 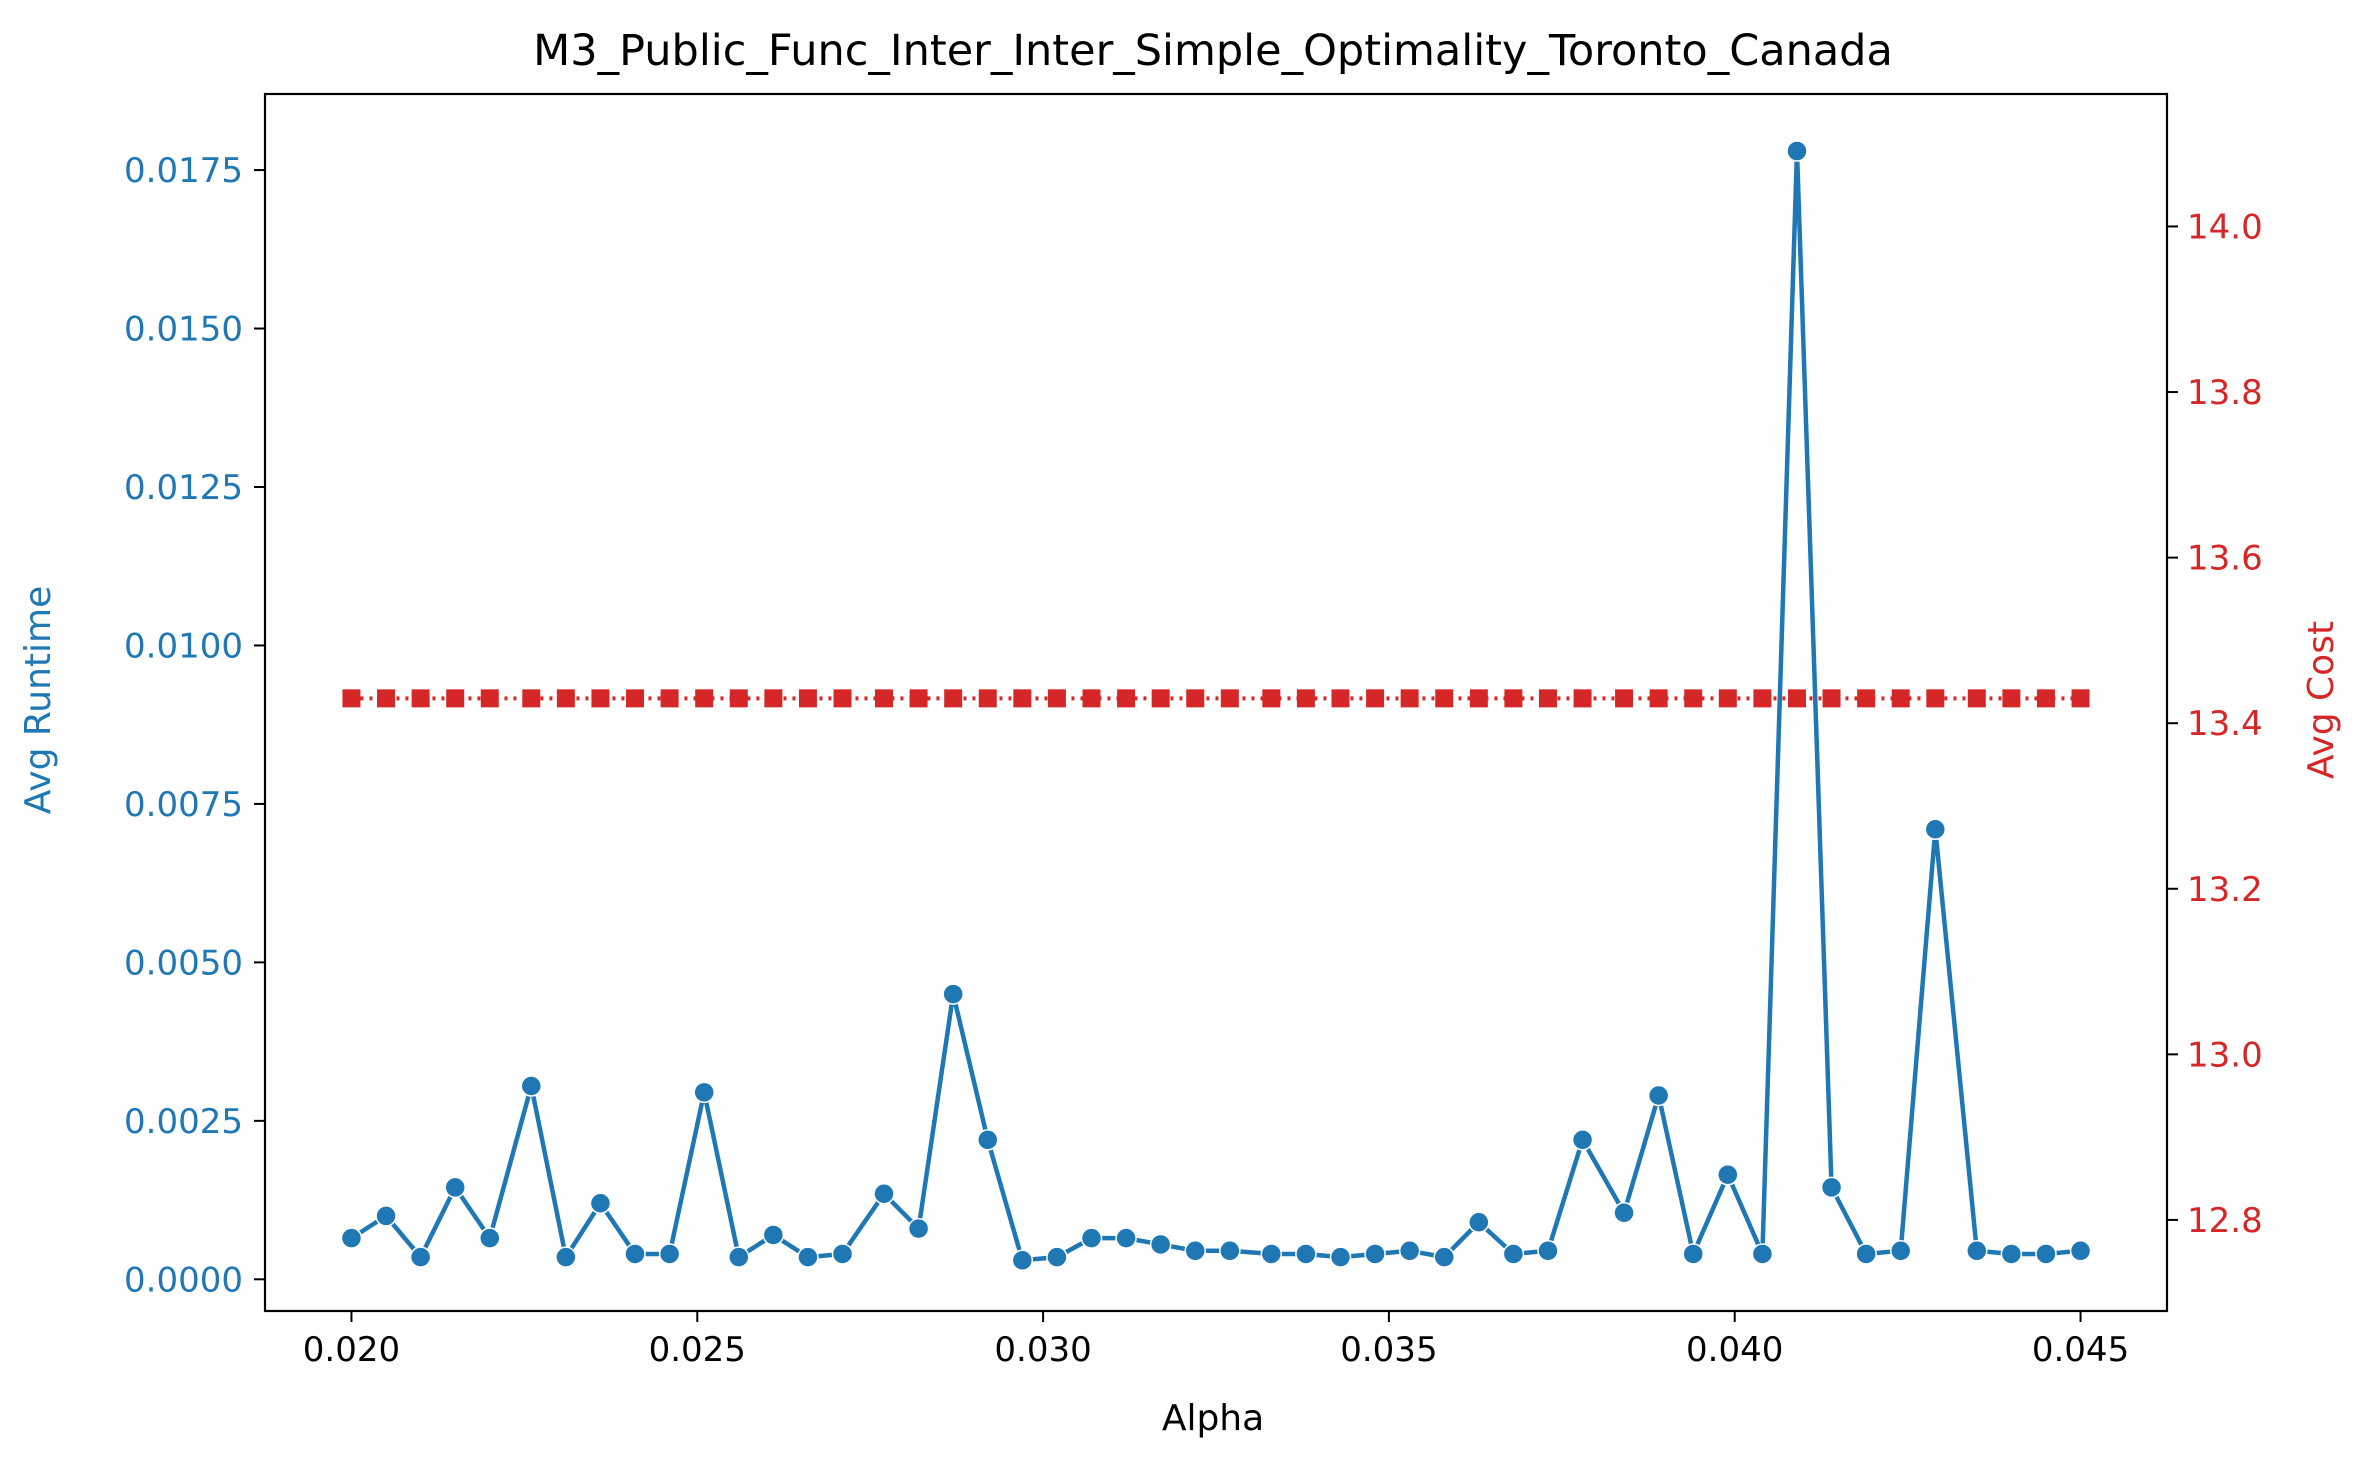 I want to click on y-axis-label-right: Avg Cost, so click(x=2321, y=700).